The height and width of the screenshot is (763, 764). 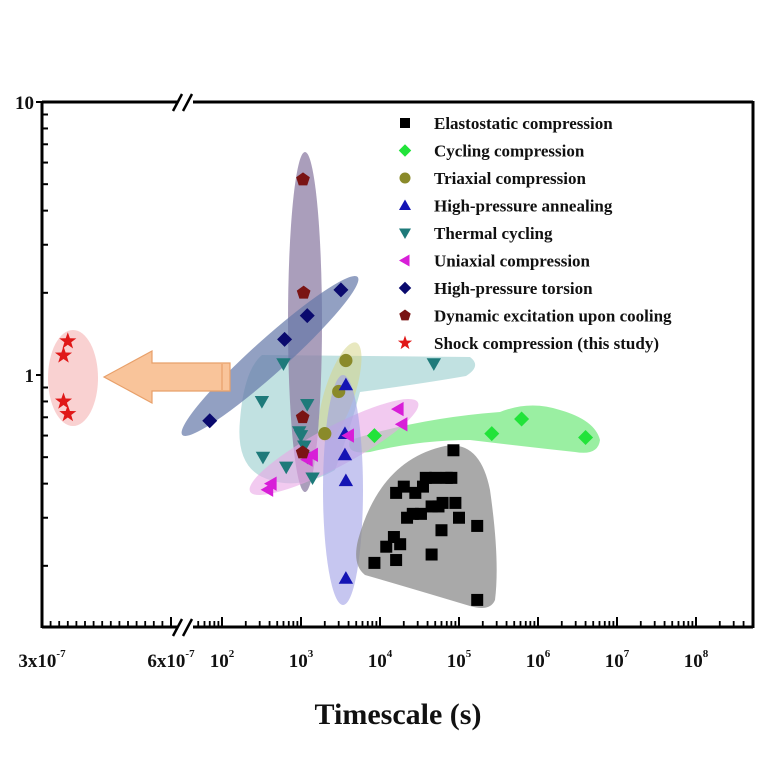 I want to click on x-tick-exponent: 3, so click(x=311, y=654).